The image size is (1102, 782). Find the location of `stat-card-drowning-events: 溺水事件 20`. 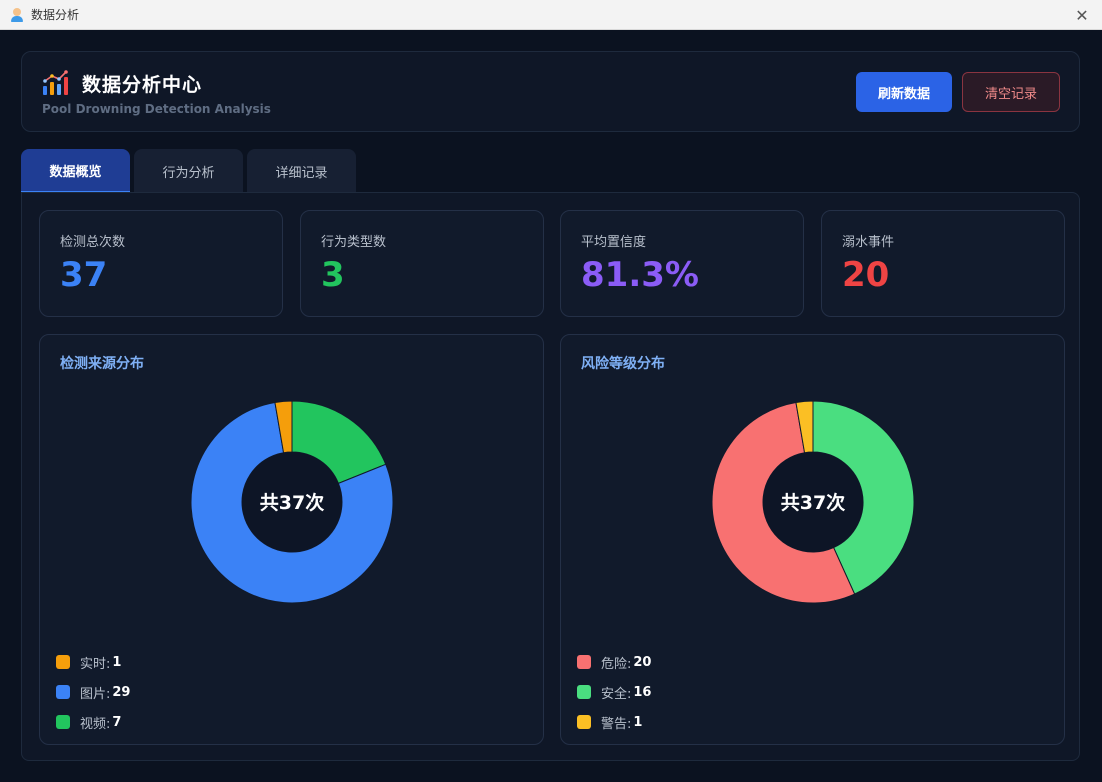

stat-card-drowning-events: 溺水事件 20 is located at coordinates (943, 263).